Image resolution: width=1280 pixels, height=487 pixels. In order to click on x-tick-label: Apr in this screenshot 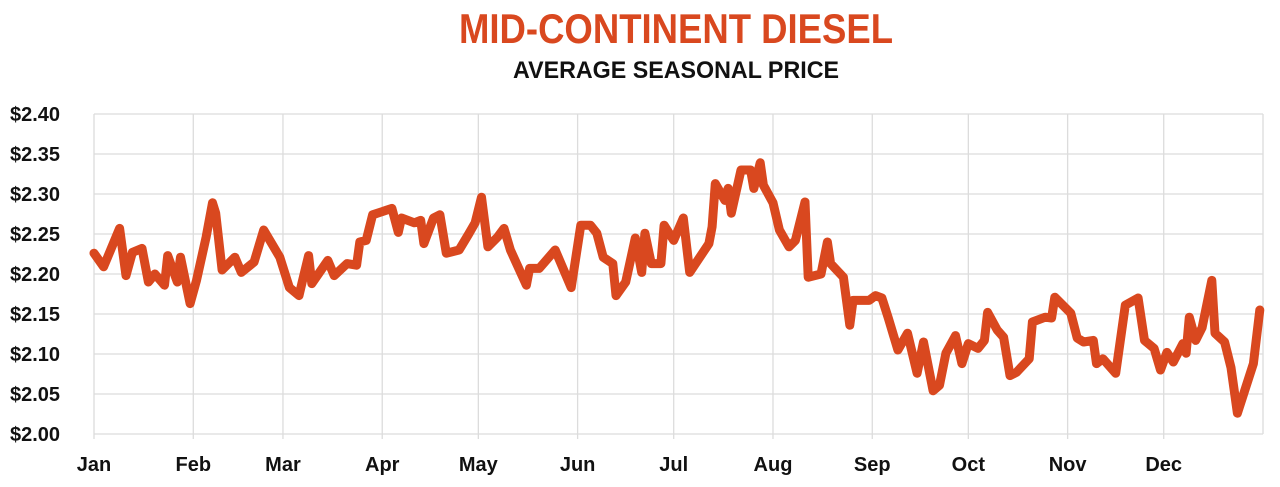, I will do `click(382, 465)`.